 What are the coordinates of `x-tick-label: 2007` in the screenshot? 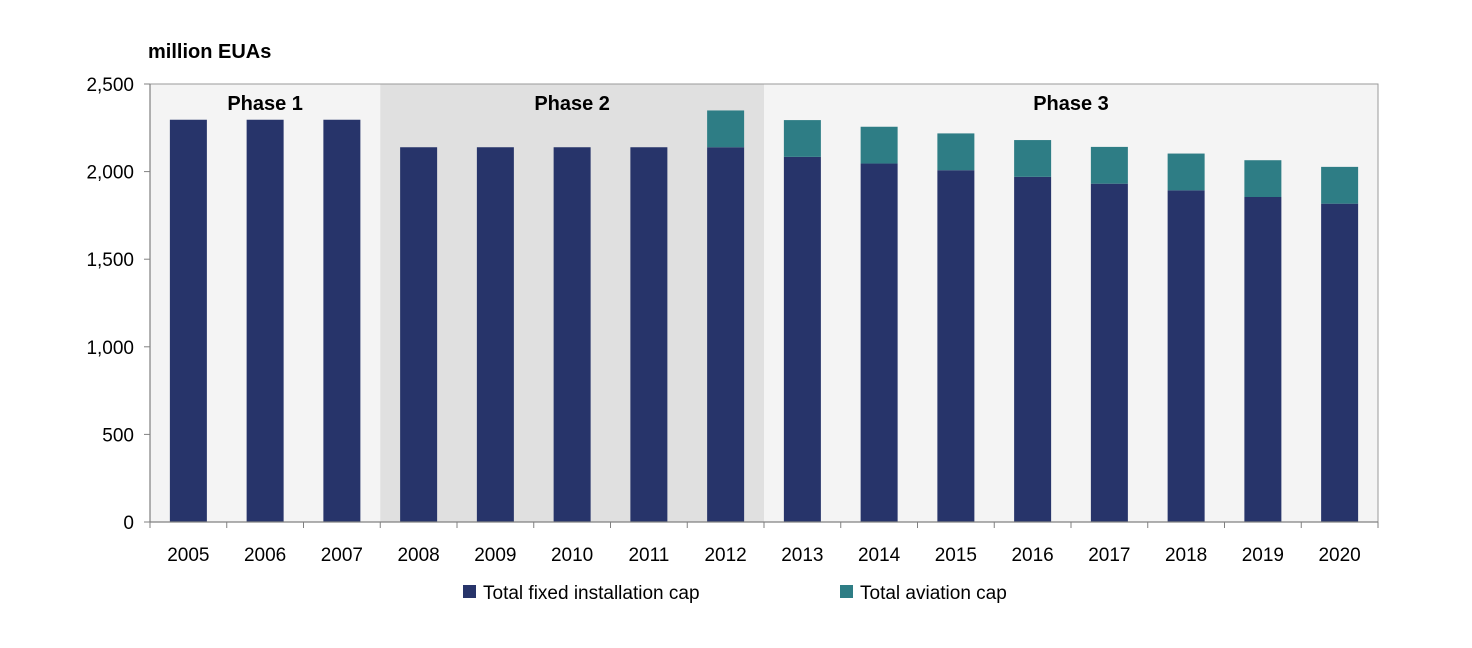 It's located at (342, 555).